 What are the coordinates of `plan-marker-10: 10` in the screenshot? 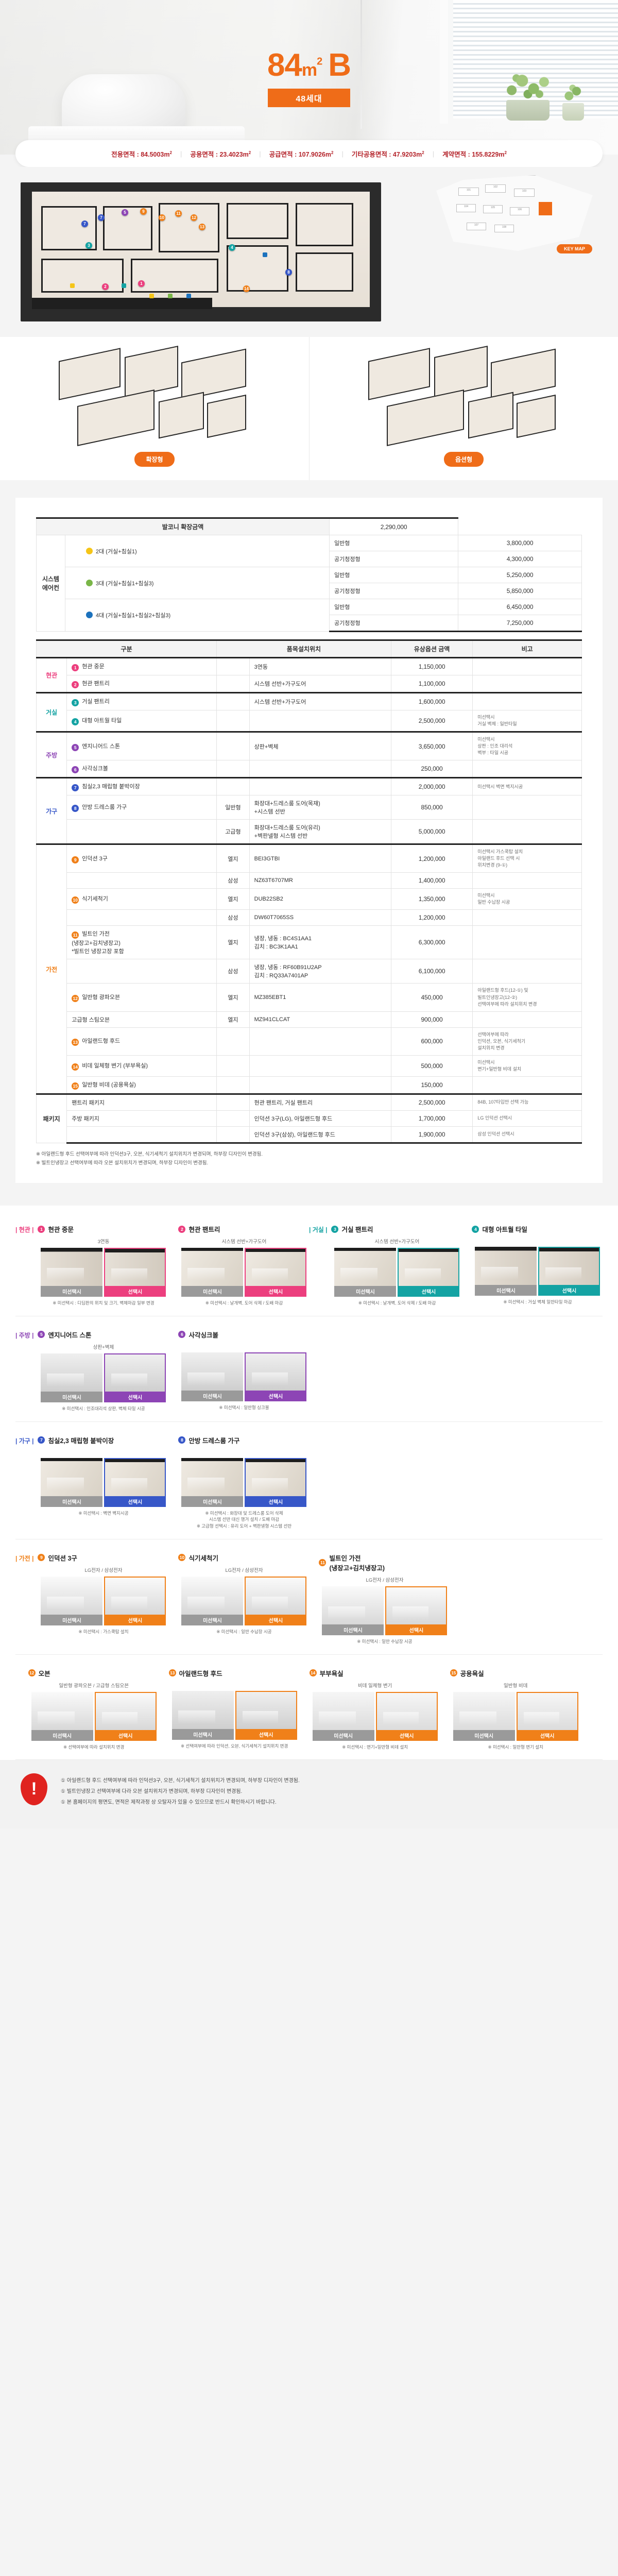 It's located at (162, 217).